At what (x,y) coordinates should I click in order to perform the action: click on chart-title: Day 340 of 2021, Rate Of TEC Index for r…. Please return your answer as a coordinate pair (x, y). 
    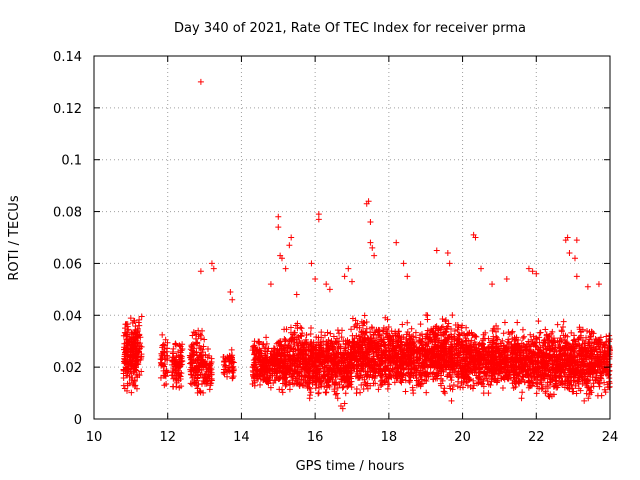
    Looking at the image, I should click on (350, 28).